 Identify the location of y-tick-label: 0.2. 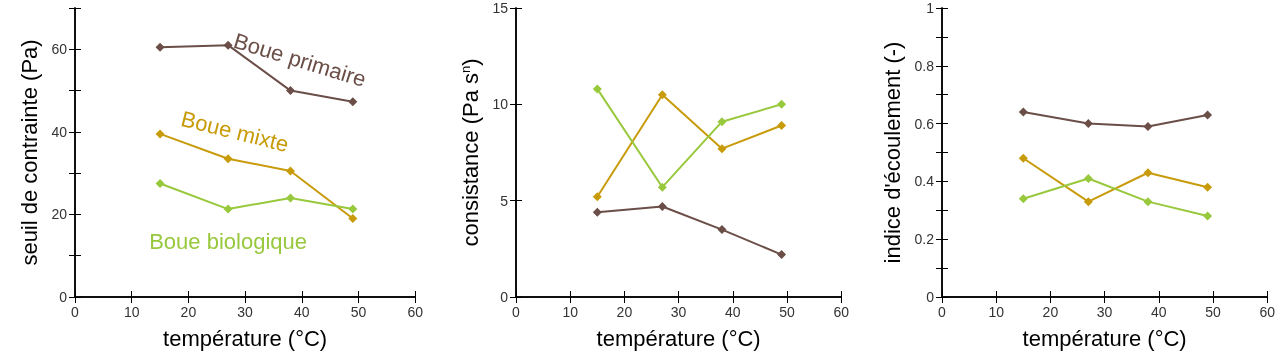
(924, 239).